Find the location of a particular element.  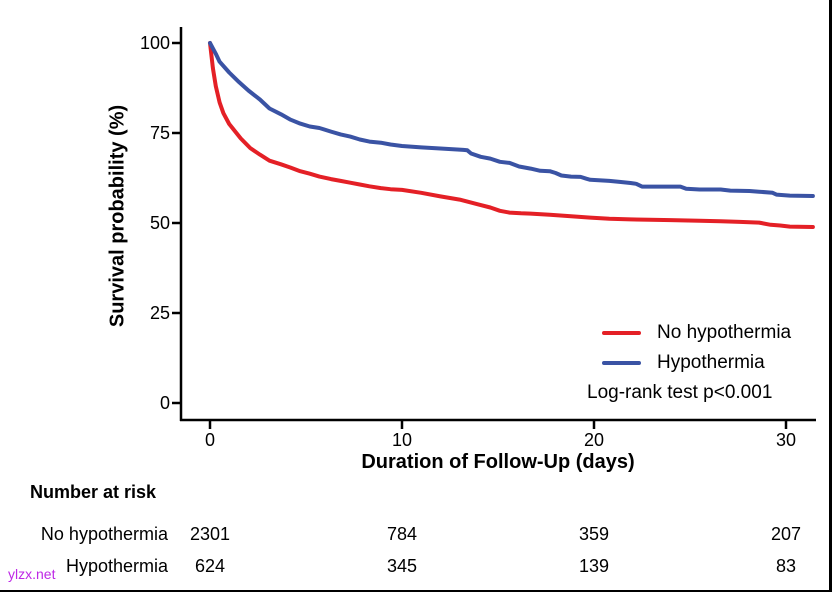

y-tick-label-75: 75 is located at coordinates (159, 133).